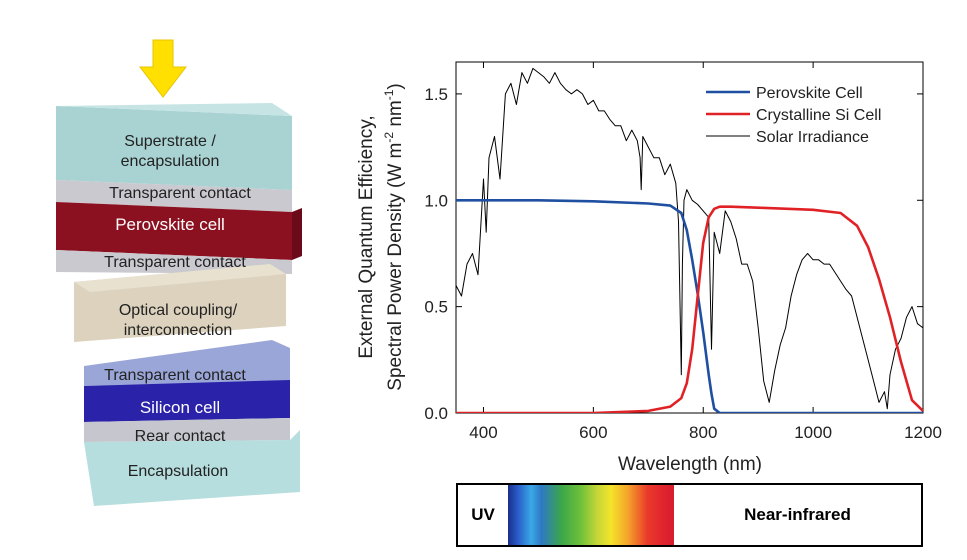  I want to click on layer-encapsulation-label: Encapsulation, so click(178, 471).